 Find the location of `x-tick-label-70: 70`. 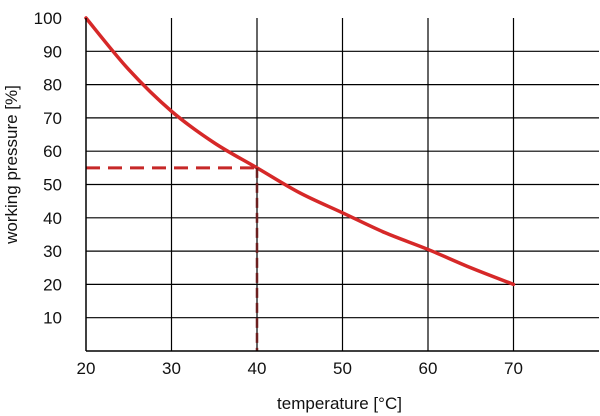

x-tick-label-70: 70 is located at coordinates (513, 368).